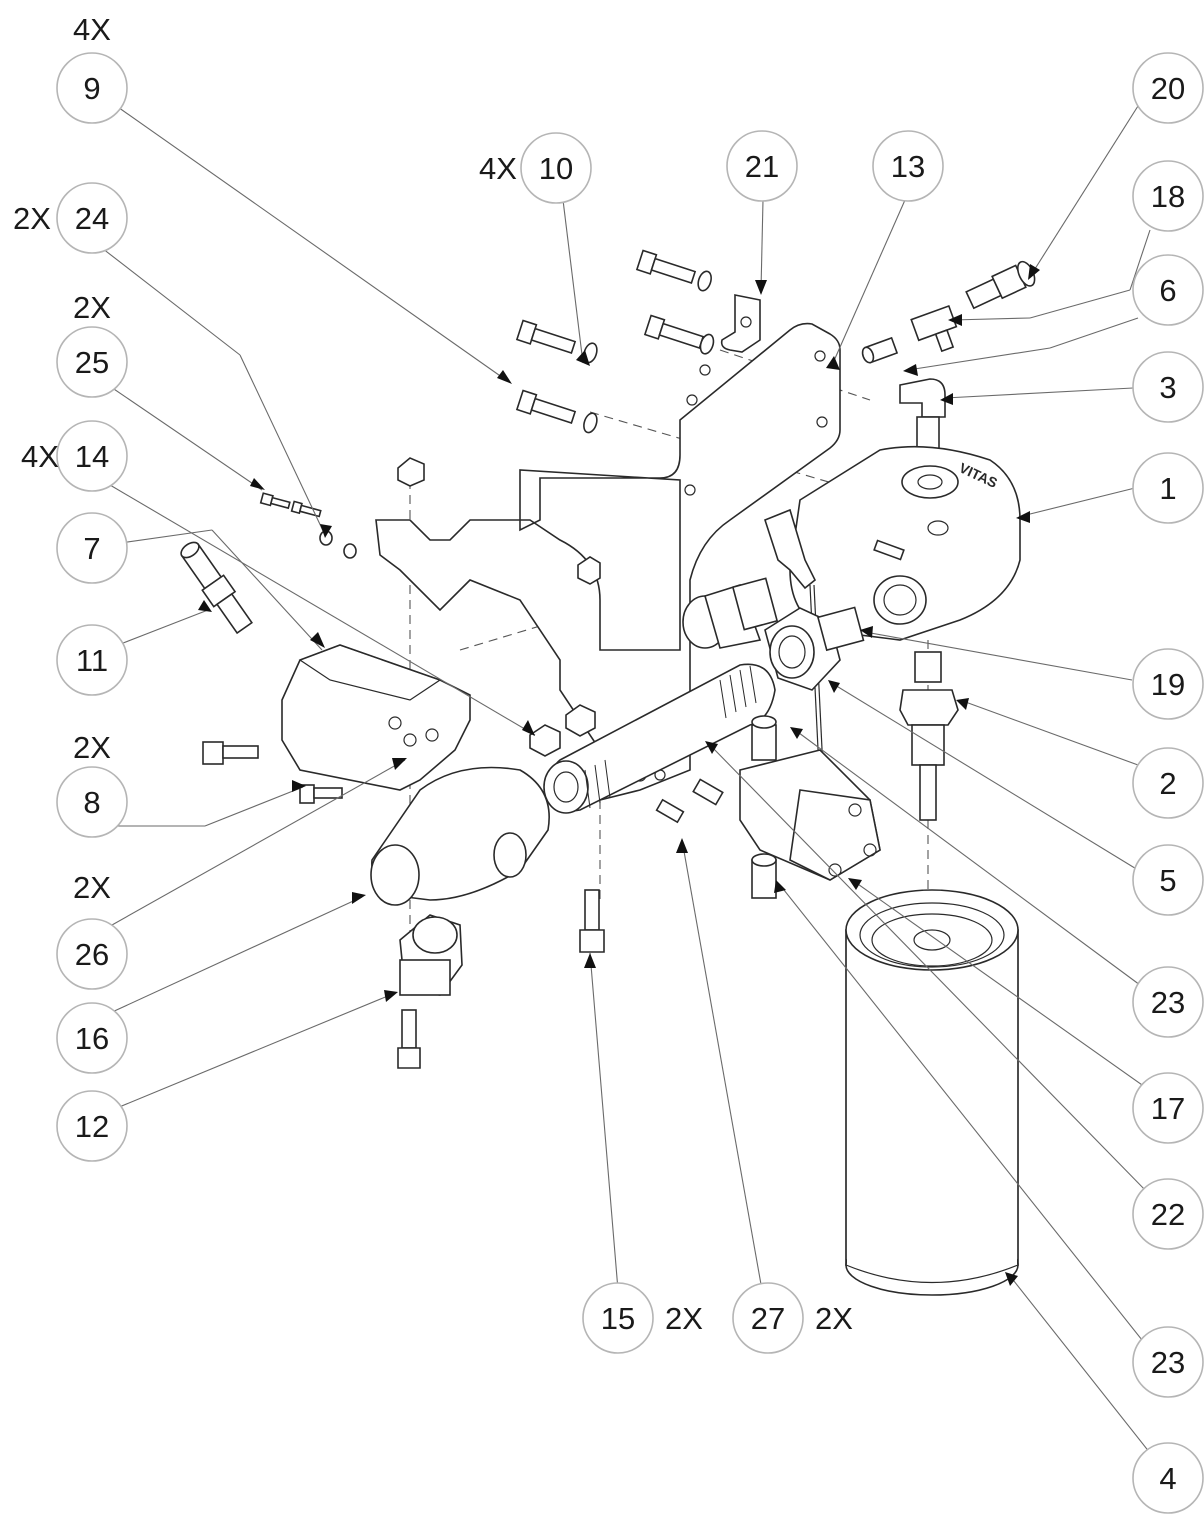  I want to click on balloon-number: 22, so click(1168, 1214).